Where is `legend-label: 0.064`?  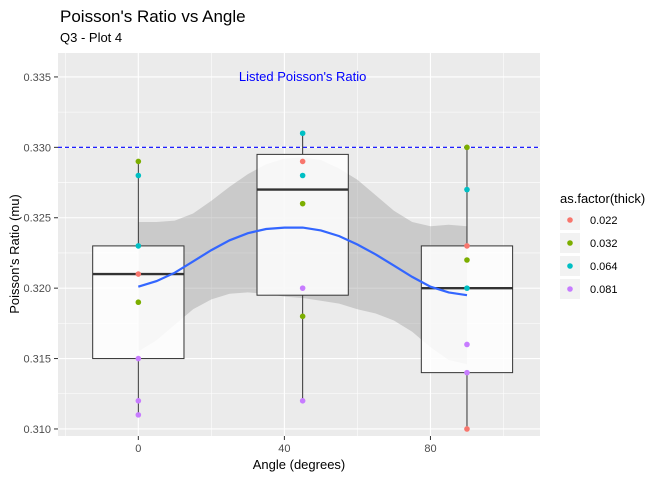 legend-label: 0.064 is located at coordinates (604, 267).